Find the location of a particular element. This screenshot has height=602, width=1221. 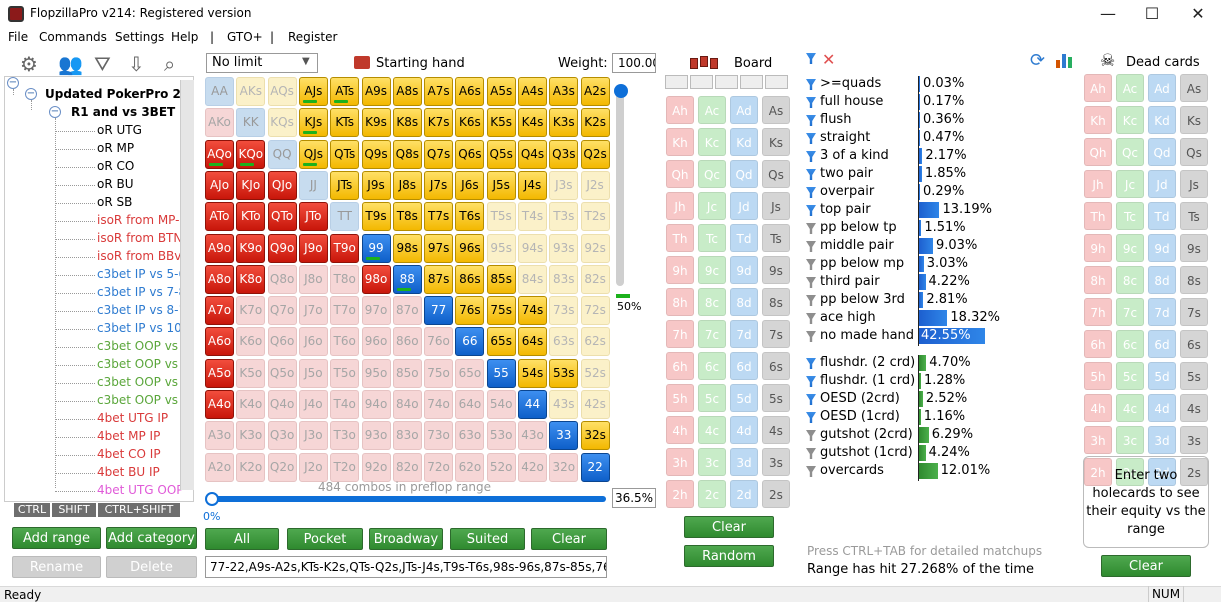

tree-item: c3bet OOP vs 5-6% is located at coordinates (145, 346).